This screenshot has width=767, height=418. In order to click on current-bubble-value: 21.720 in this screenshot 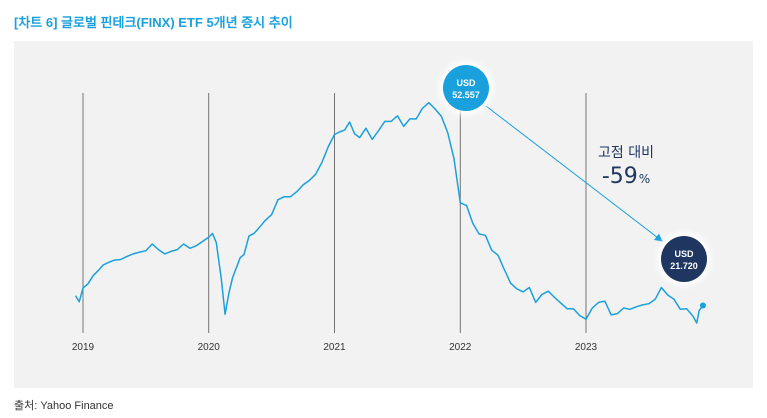, I will do `click(684, 266)`.